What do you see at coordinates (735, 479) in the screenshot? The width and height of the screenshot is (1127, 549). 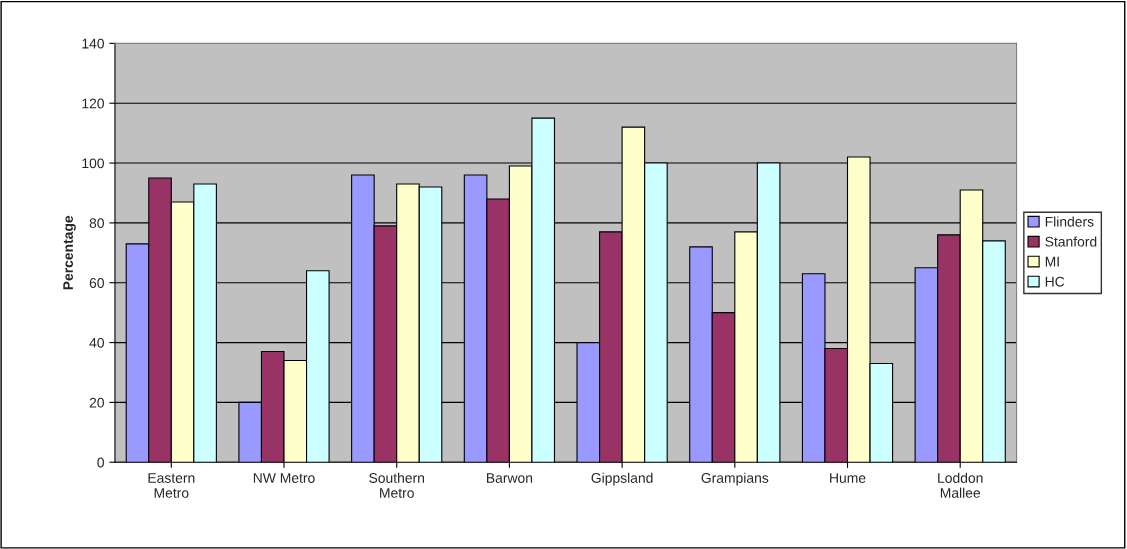 I see `x-tick-label: Grampians` at bounding box center [735, 479].